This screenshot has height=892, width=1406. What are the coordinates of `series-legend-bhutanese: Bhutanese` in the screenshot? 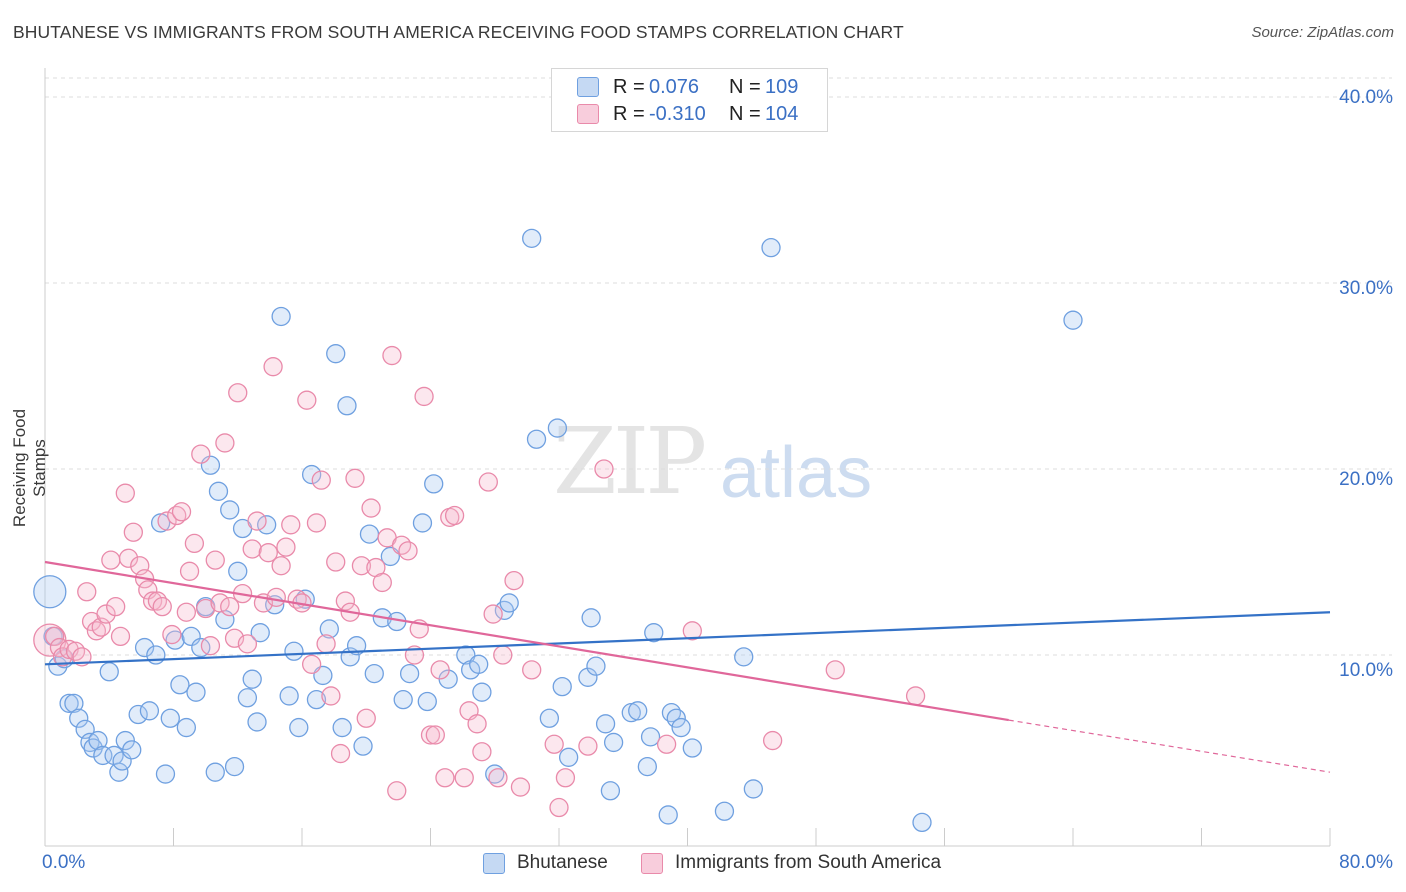 It's located at (545, 863).